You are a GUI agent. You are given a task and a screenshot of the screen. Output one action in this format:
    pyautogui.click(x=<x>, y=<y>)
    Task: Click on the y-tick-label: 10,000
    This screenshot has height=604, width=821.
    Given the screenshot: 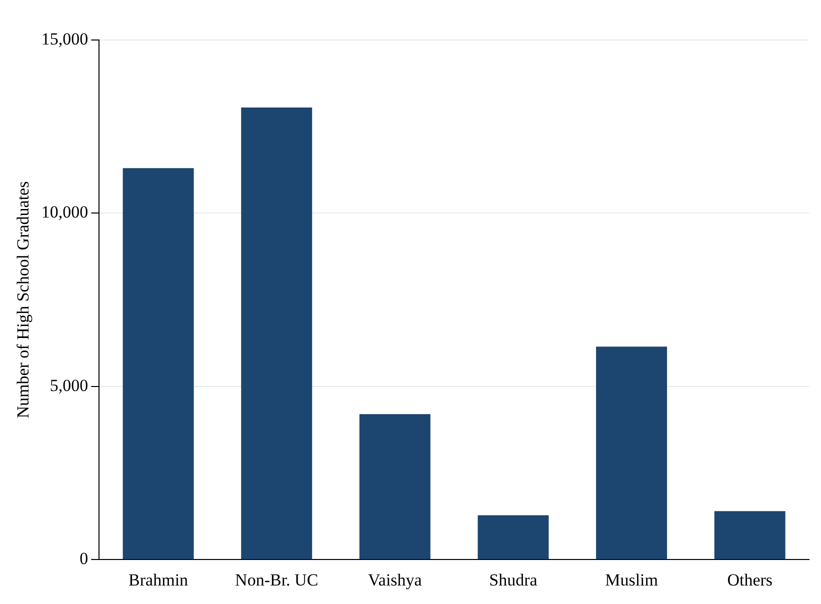 What is the action you would take?
    pyautogui.click(x=64, y=212)
    